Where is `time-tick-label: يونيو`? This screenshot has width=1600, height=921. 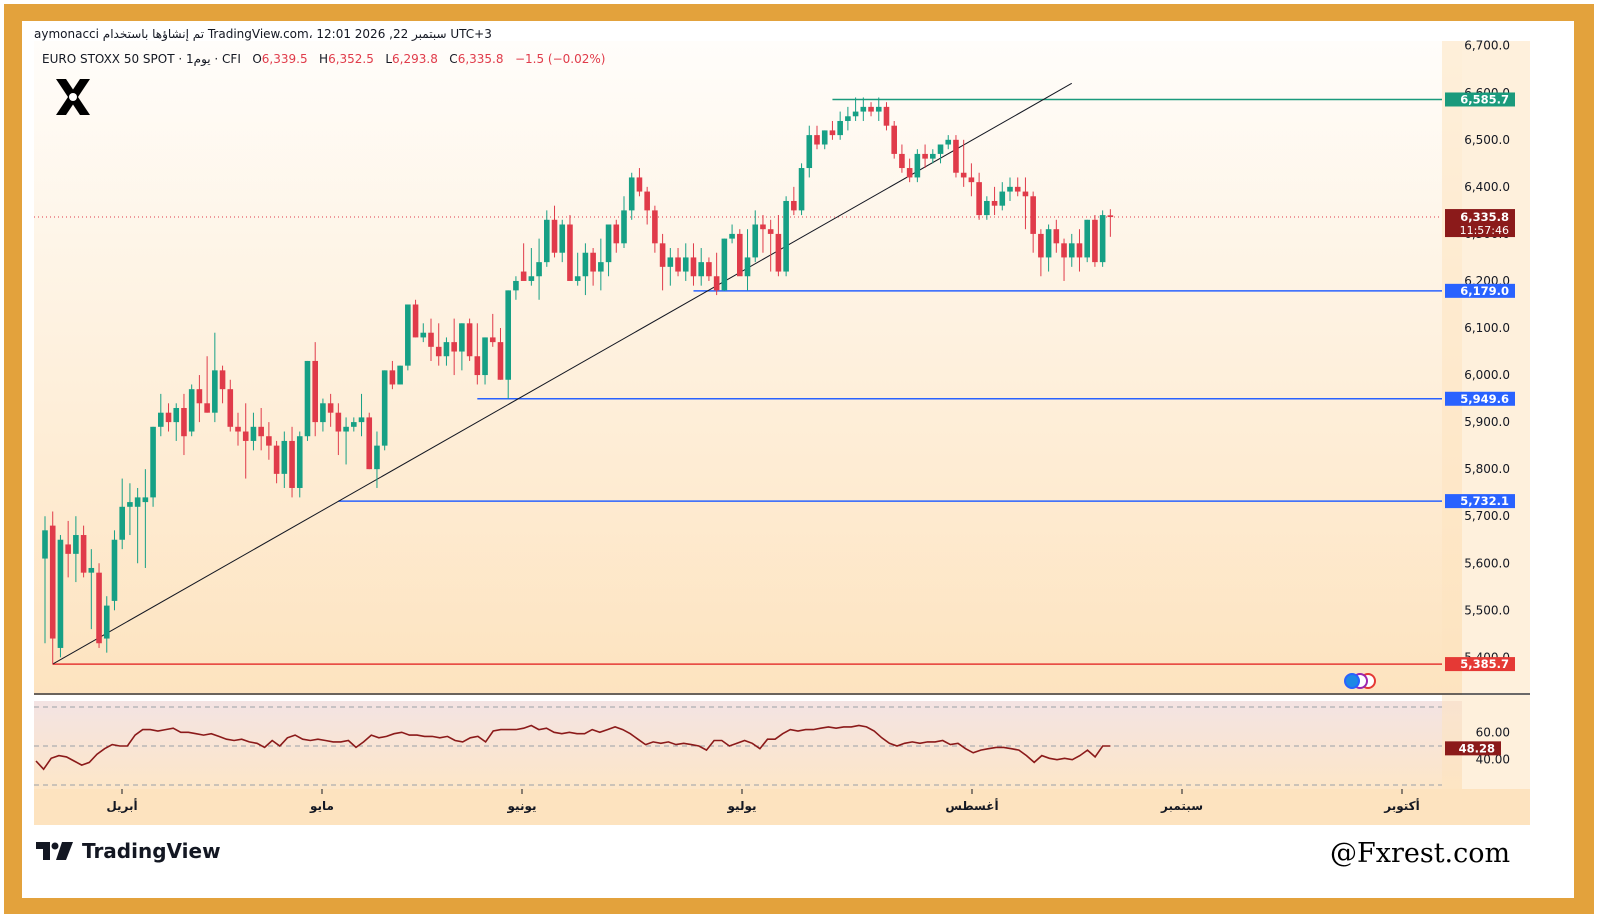
time-tick-label: يونيو is located at coordinates (522, 806).